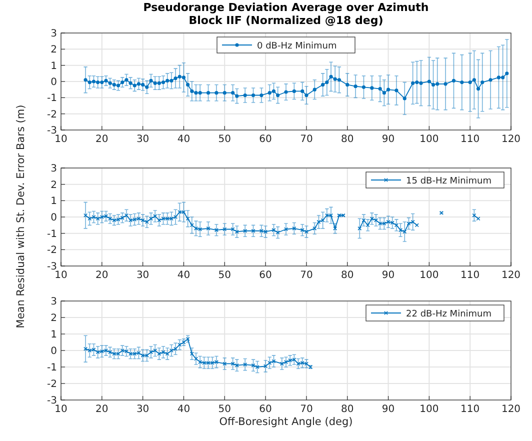  What do you see at coordinates (449, 315) in the screenshot?
I see `legend-label: 22 dB-Hz Minimum` at bounding box center [449, 315].